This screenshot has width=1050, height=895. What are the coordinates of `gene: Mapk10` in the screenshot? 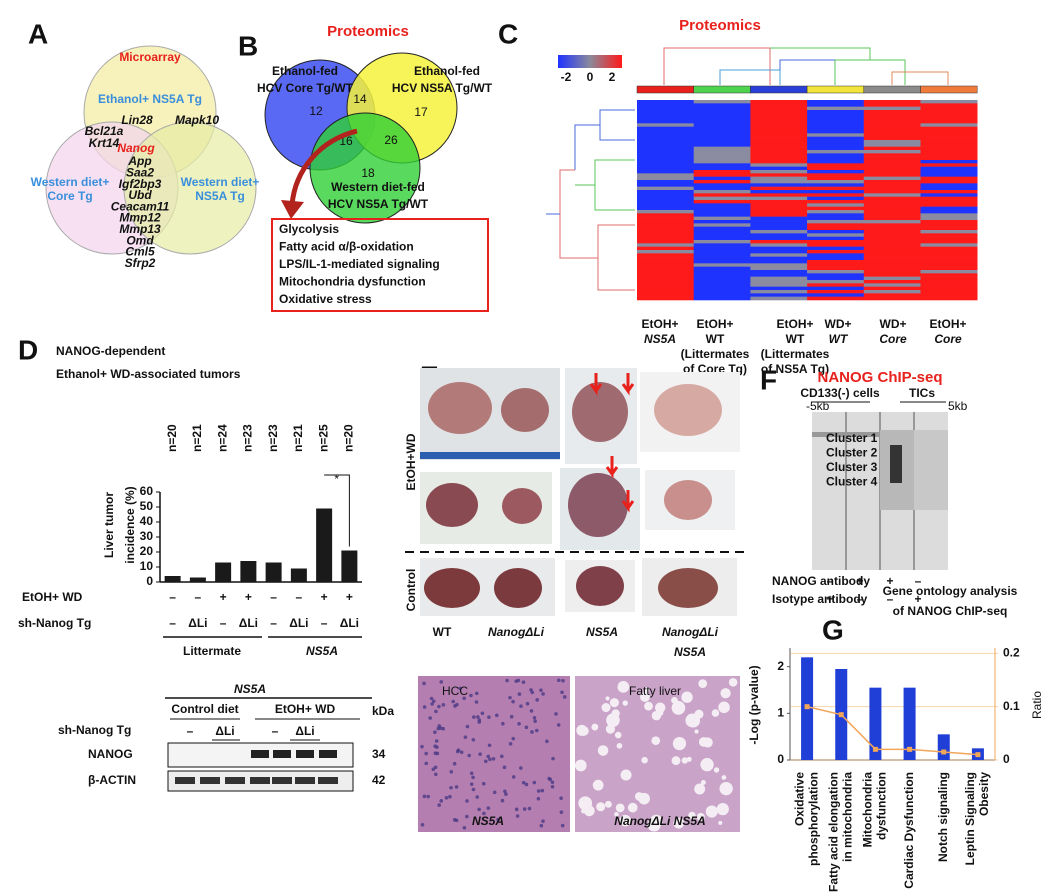 It's located at (197, 120).